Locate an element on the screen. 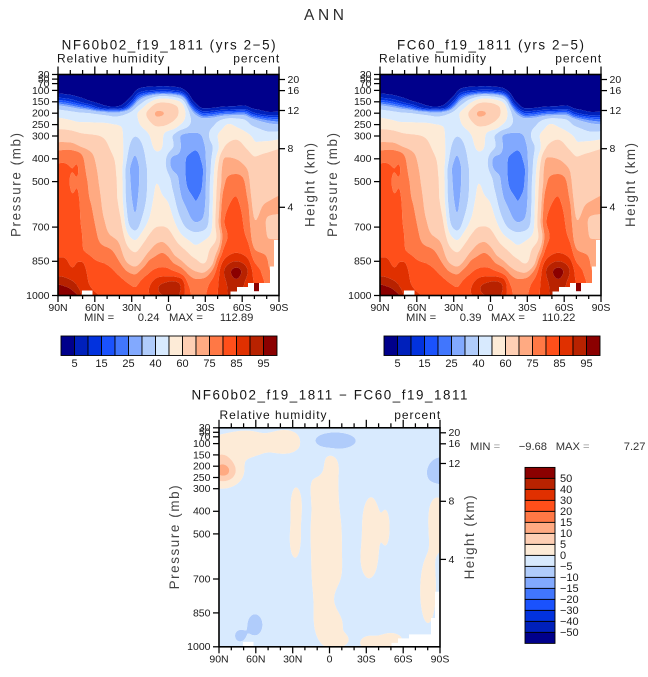  svg-text: 85 is located at coordinates (559, 364).